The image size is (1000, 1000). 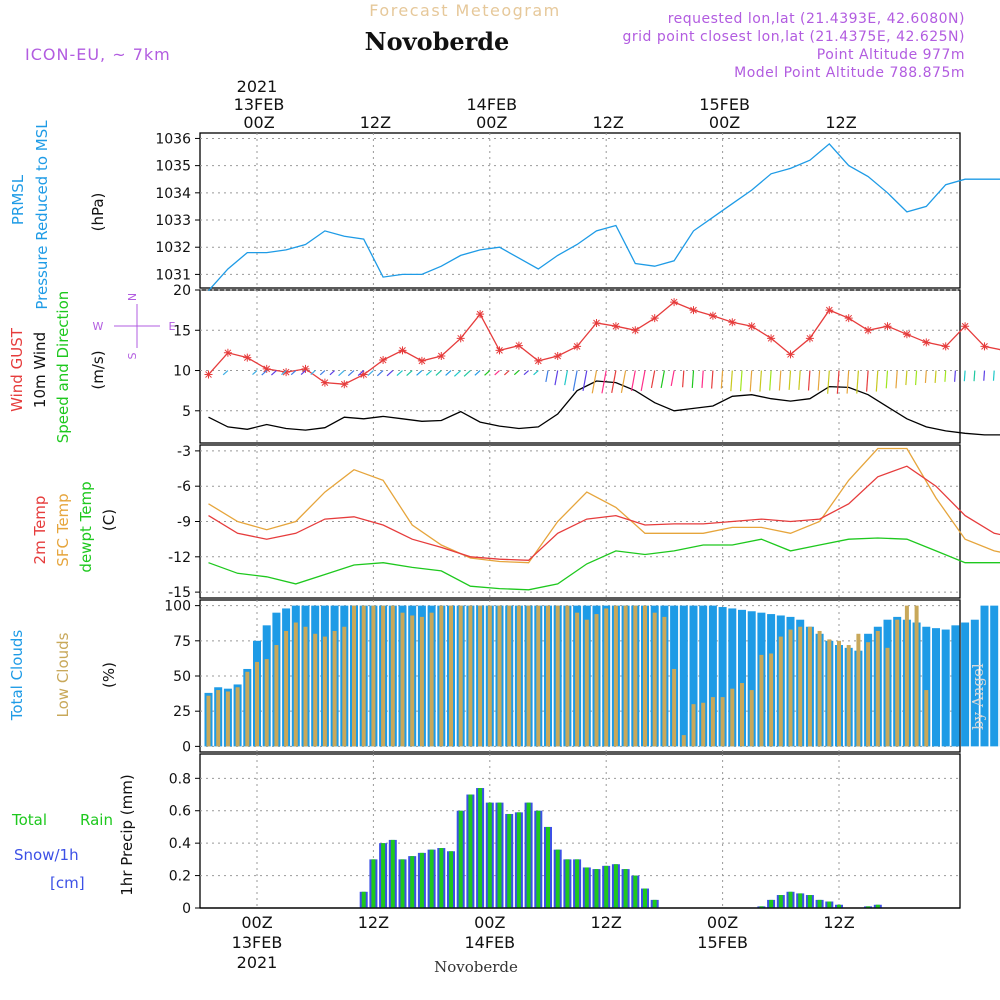 I want to click on compass-east: E, so click(x=172, y=326).